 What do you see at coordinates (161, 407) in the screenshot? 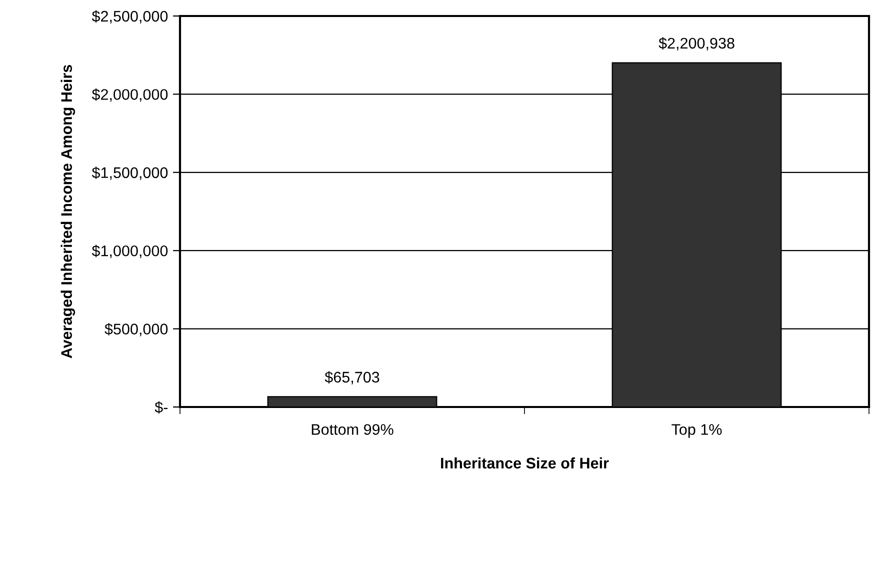
I see `y-tick-label: $-` at bounding box center [161, 407].